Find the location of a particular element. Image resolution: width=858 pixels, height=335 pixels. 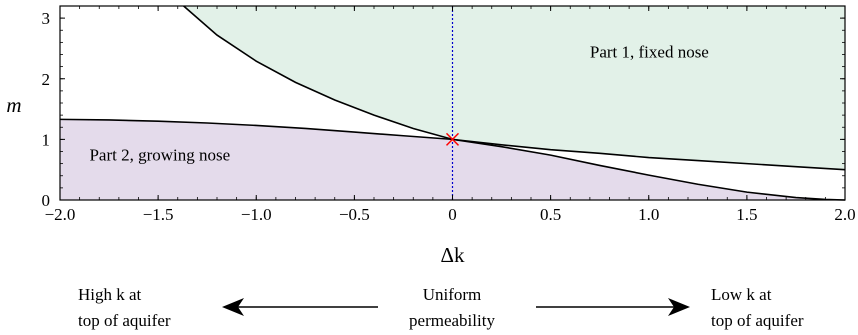

y-tick-label: 0 is located at coordinates (46, 200).